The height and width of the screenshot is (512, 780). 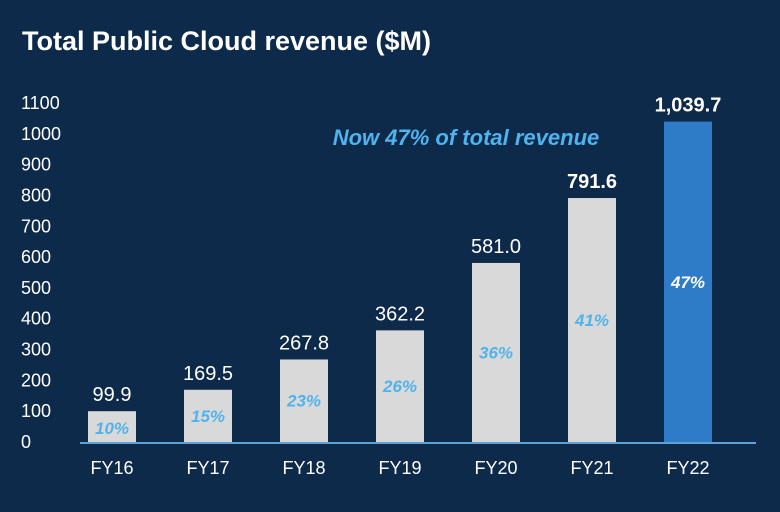 I want to click on share-label-fy20: 36%, so click(x=496, y=352).